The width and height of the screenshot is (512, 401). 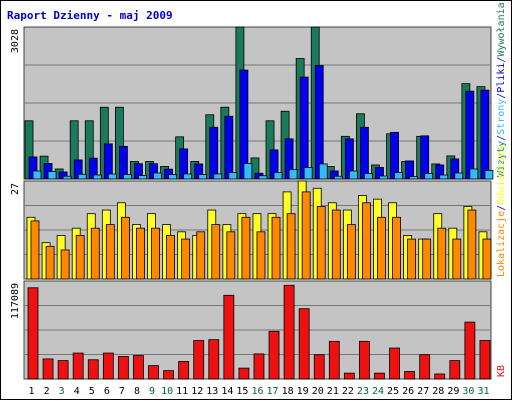 I want to click on x-tick-label: 8, so click(x=137, y=391).